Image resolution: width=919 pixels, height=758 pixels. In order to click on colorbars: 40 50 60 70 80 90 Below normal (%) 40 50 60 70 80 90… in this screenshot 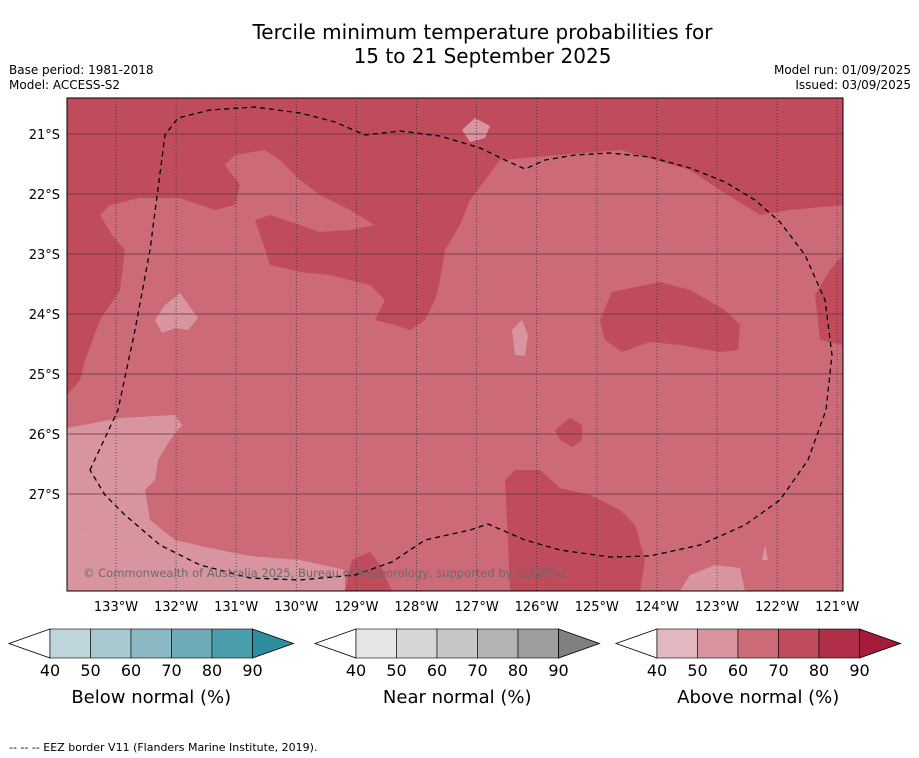, I will do `click(454, 668)`.